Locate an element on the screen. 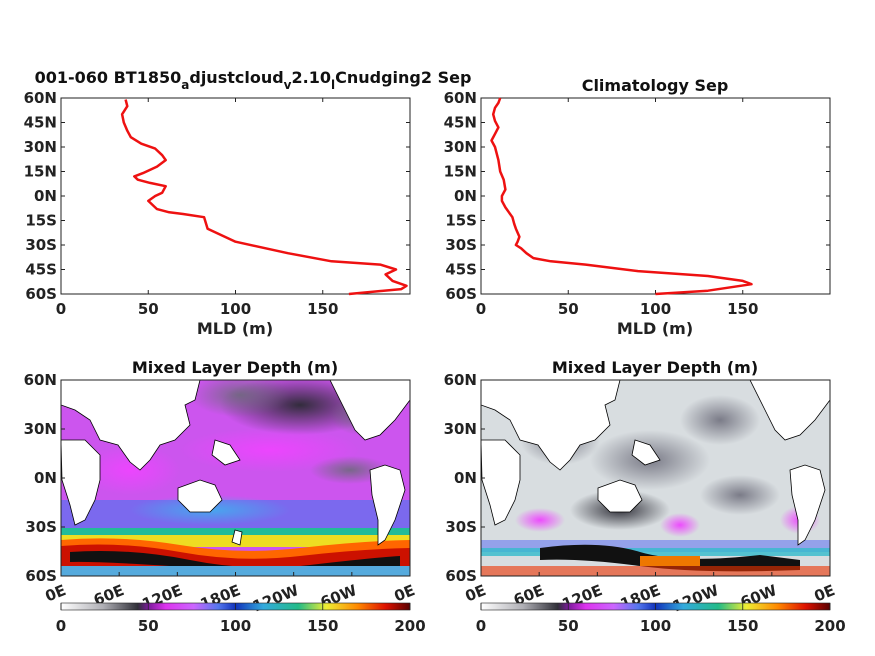 Image resolution: width=875 pixels, height=656 pixels. map-right-title: Mixed Layer Depth (m) is located at coordinates (655, 367).